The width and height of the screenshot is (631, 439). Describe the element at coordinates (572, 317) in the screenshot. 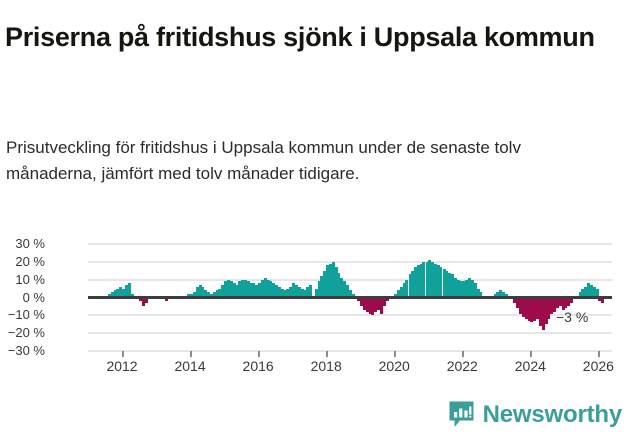

I see `last-value-annotation: −3 %` at that location.